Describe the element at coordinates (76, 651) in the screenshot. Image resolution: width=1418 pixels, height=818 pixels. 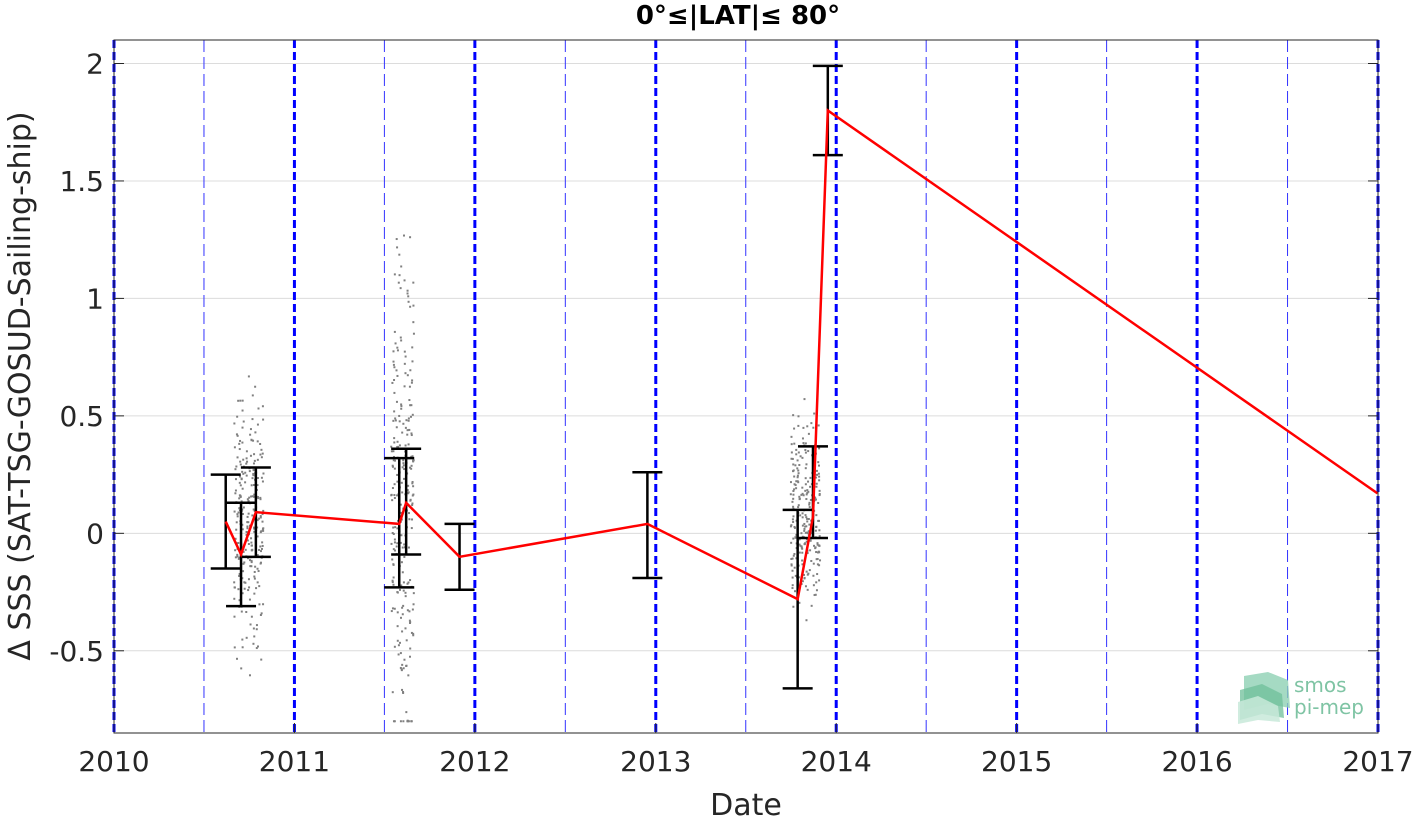
I see `y-tick-label: -0.5` at that location.